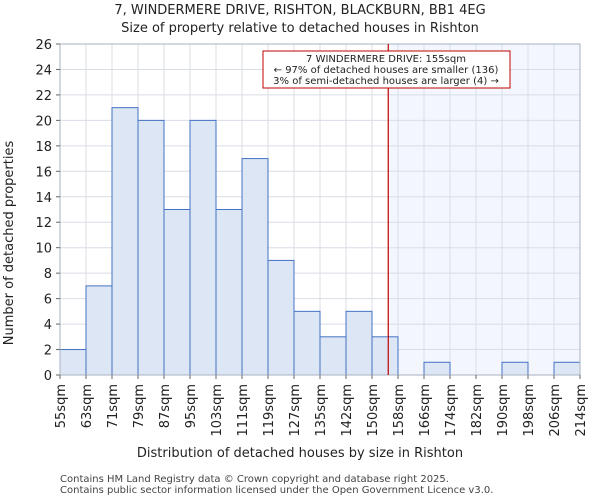  Describe the element at coordinates (333, 356) in the screenshot. I see `bar-135sqm` at that location.